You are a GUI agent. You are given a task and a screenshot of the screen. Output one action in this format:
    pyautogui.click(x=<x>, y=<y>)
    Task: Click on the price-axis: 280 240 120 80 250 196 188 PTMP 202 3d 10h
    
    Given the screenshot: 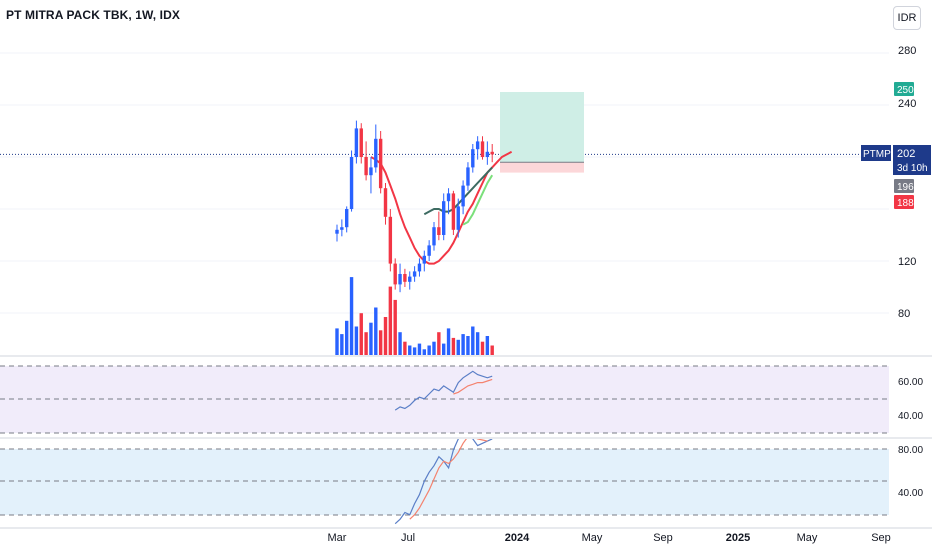 What is the action you would take?
    pyautogui.click(x=896, y=182)
    